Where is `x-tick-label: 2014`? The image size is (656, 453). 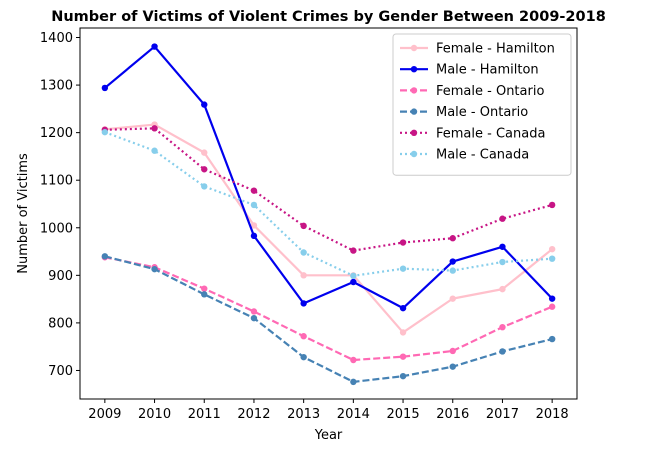
x-tick-label: 2014 is located at coordinates (353, 414).